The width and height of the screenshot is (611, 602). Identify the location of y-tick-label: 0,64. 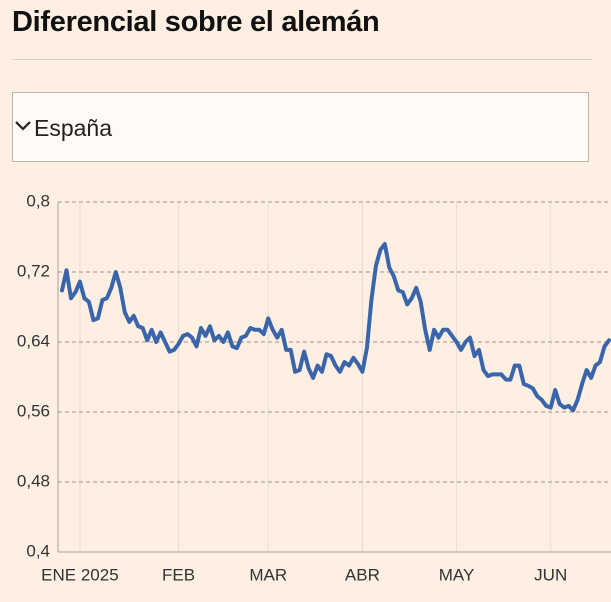
(33, 340).